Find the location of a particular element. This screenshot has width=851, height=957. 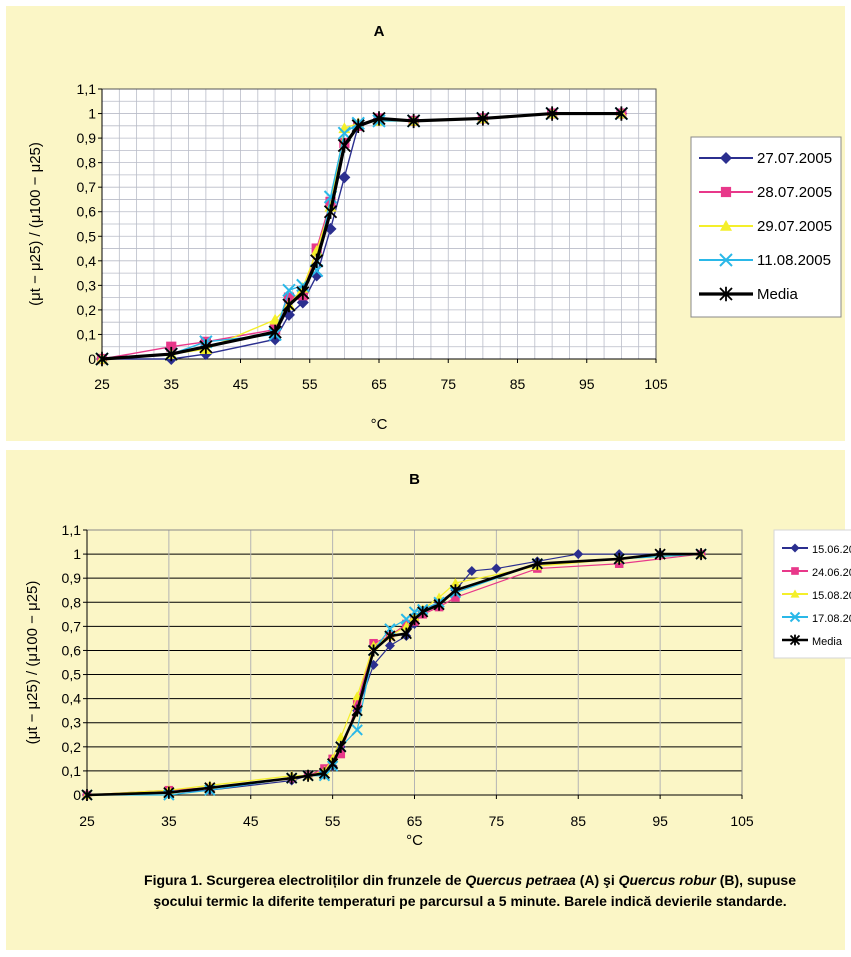

y-tick-label: 0,3 is located at coordinates (72, 723).